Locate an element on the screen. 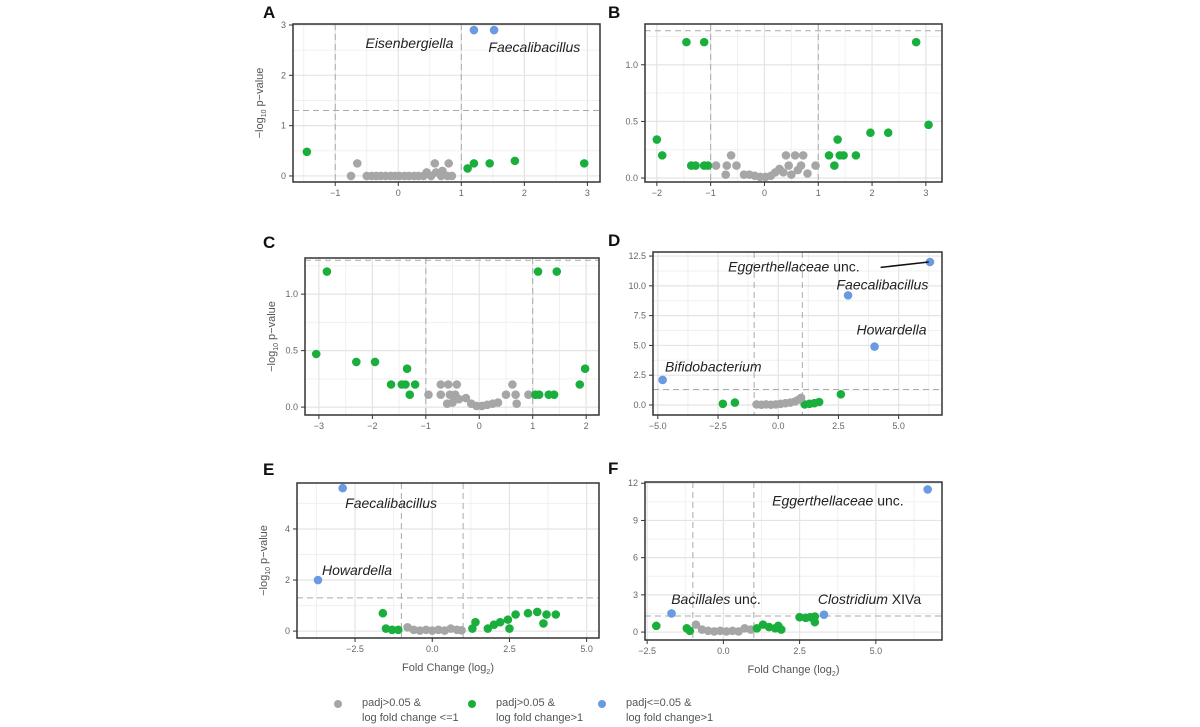  point-annotation: Eisenbergiella is located at coordinates (409, 43).